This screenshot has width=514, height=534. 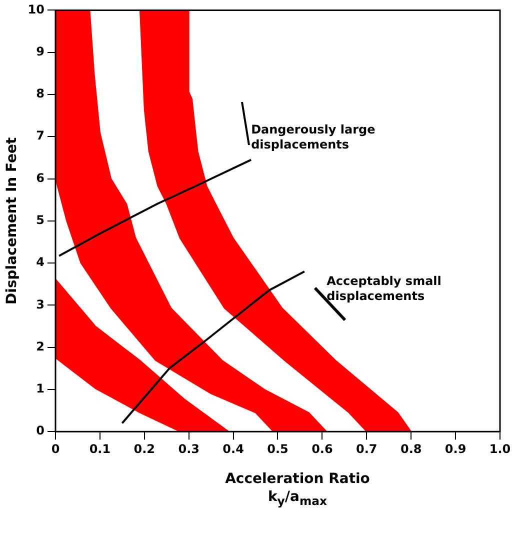 What do you see at coordinates (189, 449) in the screenshot?
I see `x-tick-label: 0.3` at bounding box center [189, 449].